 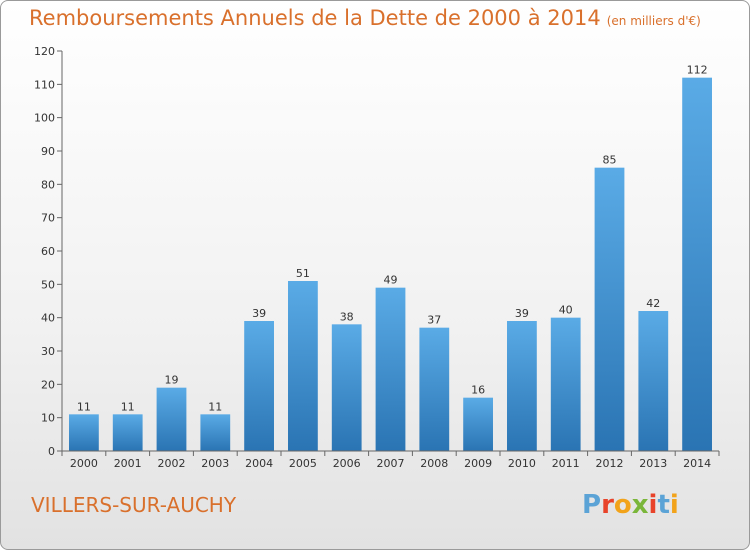 What do you see at coordinates (51, 451) in the screenshot?
I see `y-tick-label: 0` at bounding box center [51, 451].